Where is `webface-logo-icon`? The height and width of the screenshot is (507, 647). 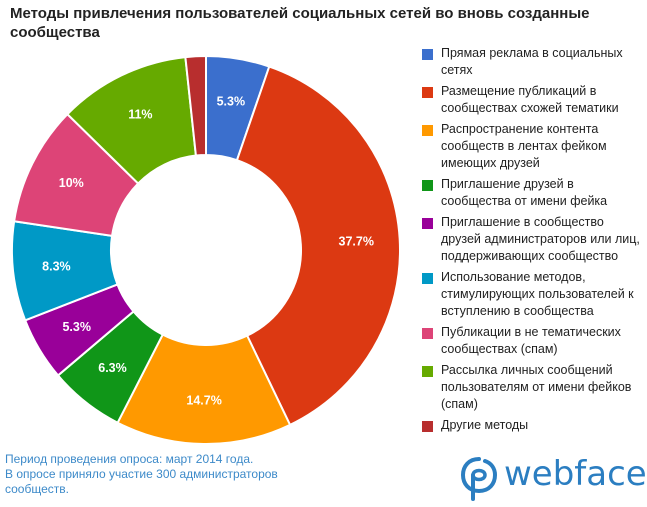
webface-logo-icon is located at coordinates (479, 479).